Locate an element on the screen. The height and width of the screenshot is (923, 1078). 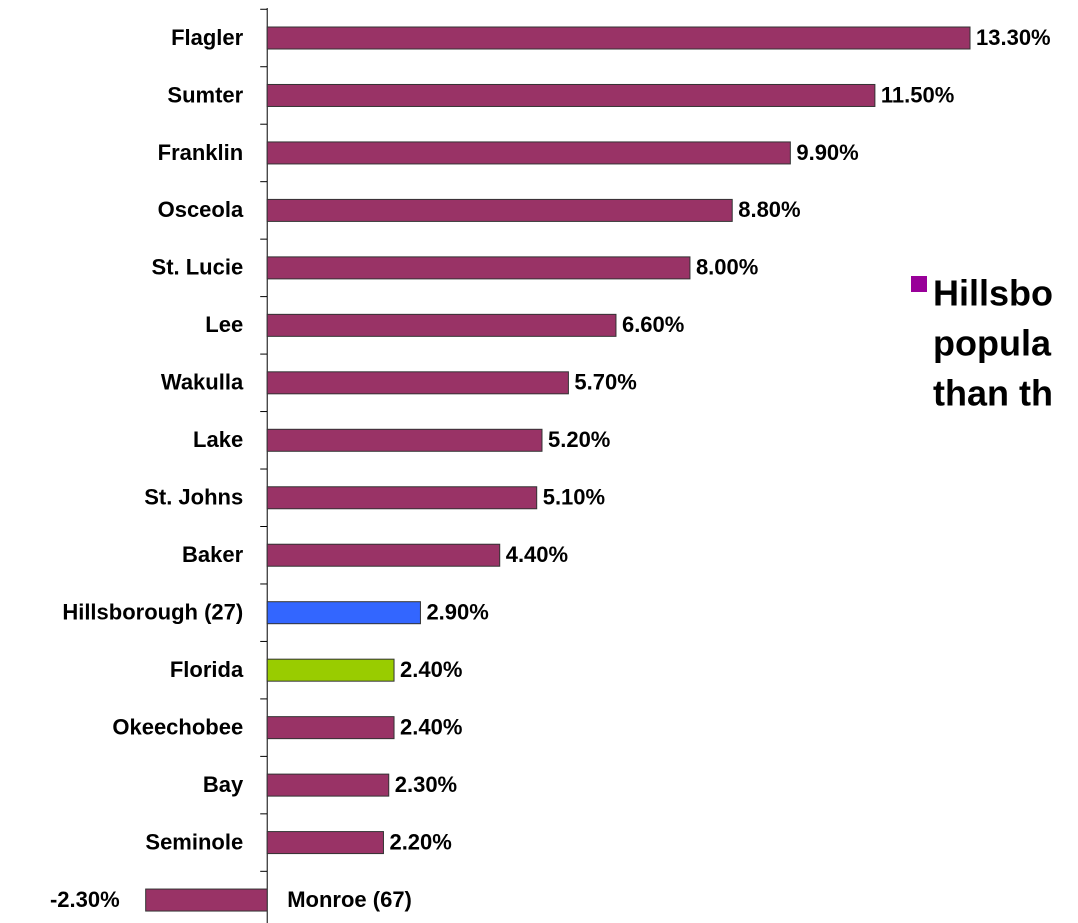
category-label: Monroe (67) is located at coordinates (349, 899).